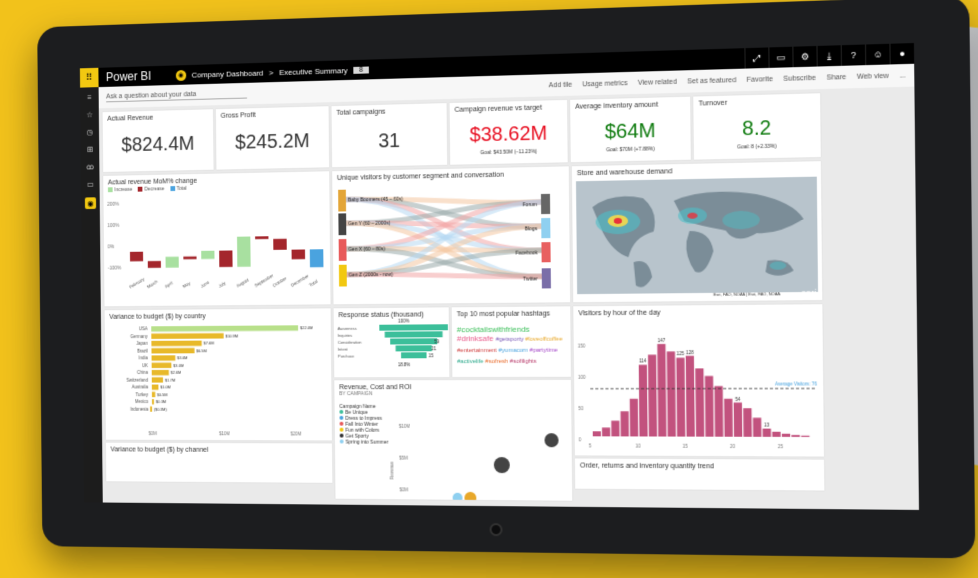  What do you see at coordinates (544, 339) in the screenshot?
I see `hashtag: #loveoffcoffee` at bounding box center [544, 339].